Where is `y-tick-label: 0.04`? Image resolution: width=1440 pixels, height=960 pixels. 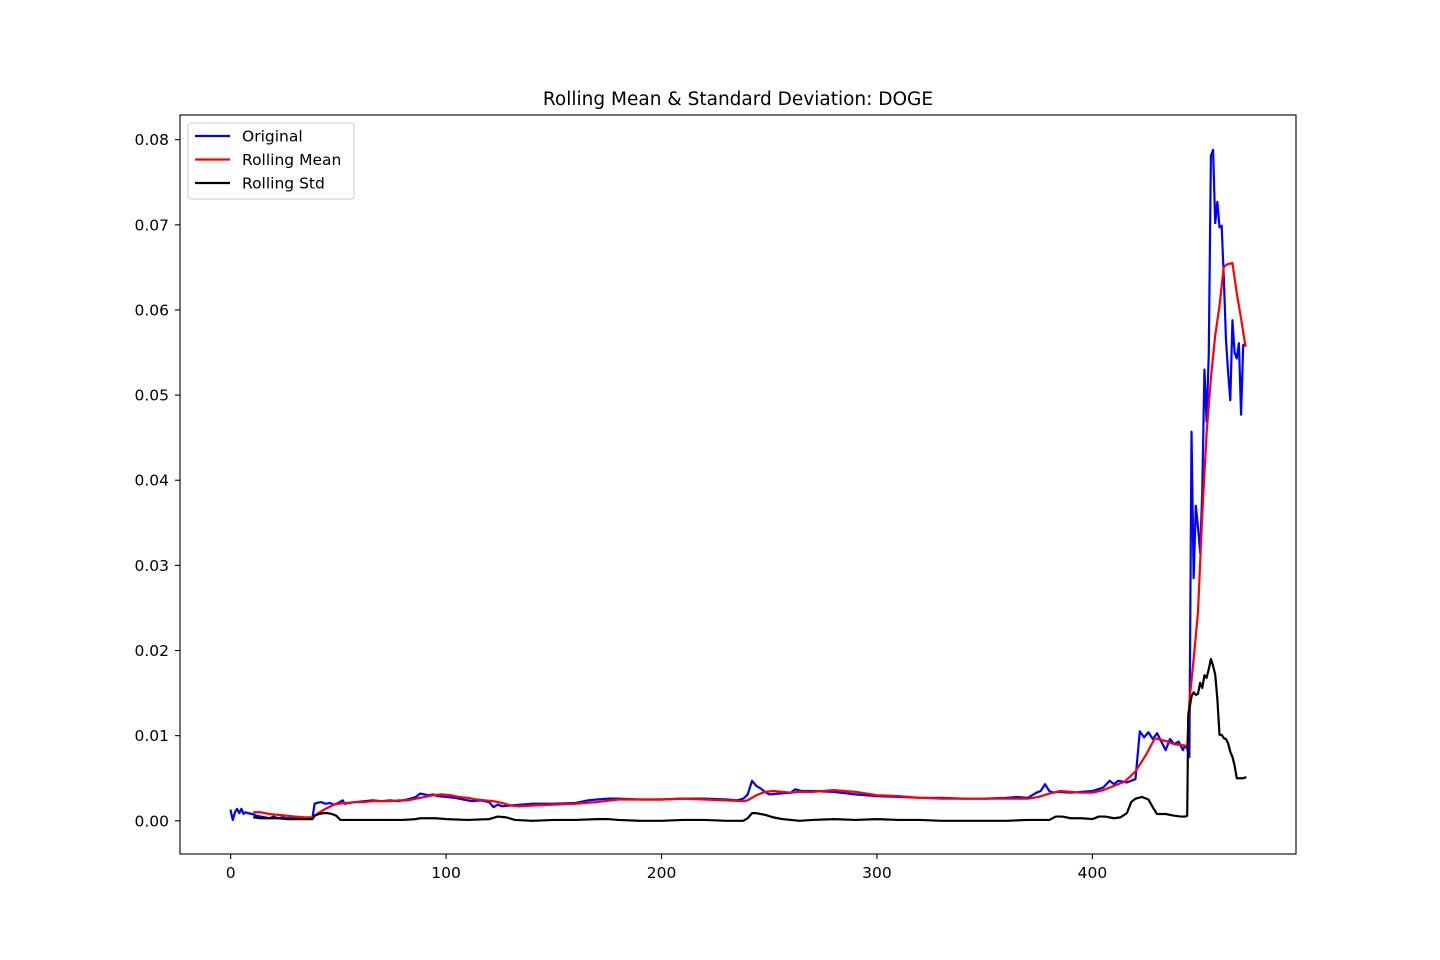 y-tick-label: 0.04 is located at coordinates (151, 481).